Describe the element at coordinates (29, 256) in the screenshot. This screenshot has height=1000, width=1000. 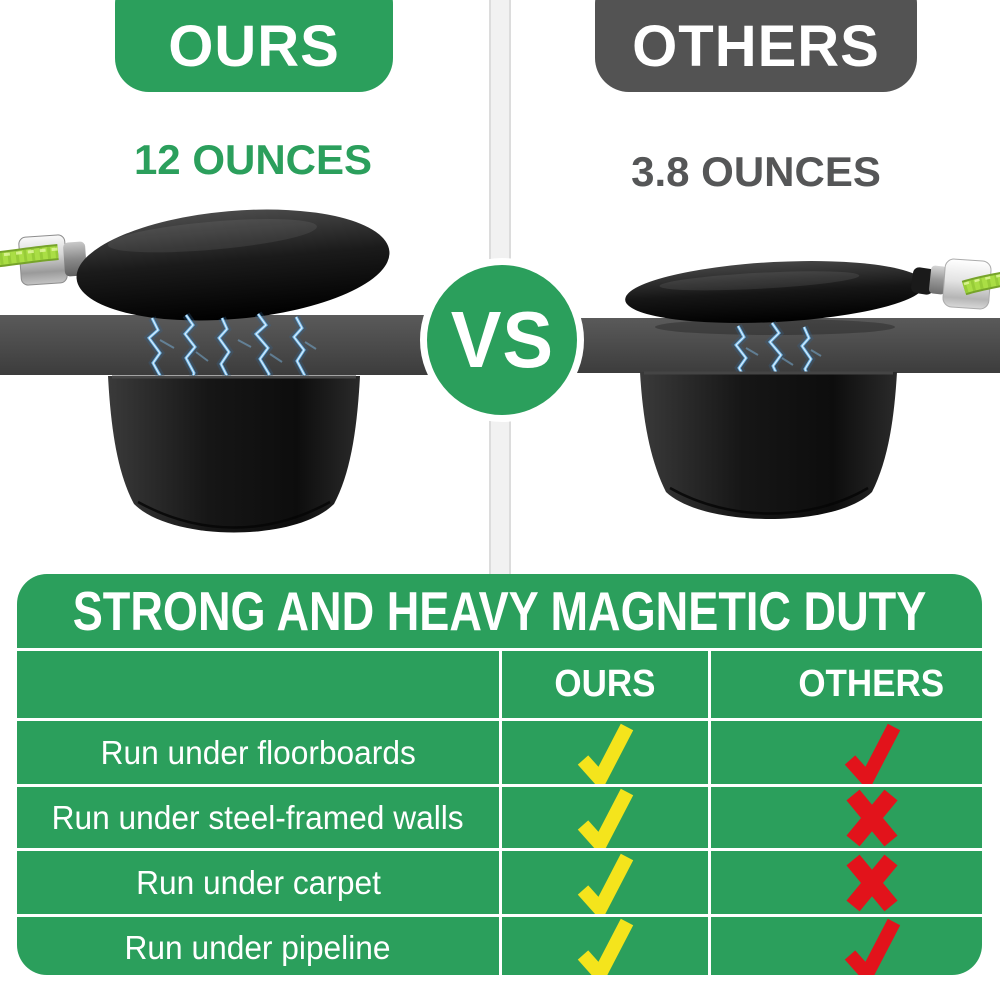
I see `pull-rope-left` at that location.